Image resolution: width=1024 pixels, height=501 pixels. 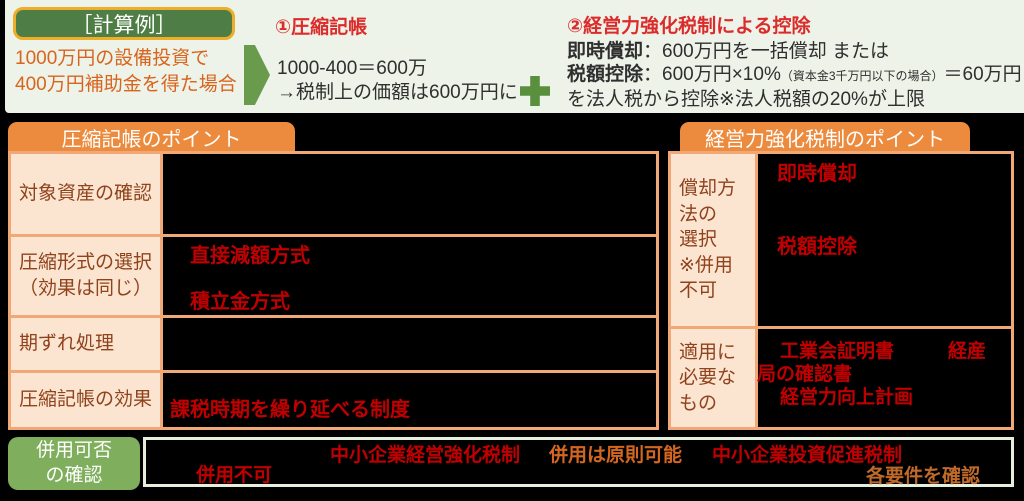 I want to click on combination-check-box, so click(x=578, y=462).